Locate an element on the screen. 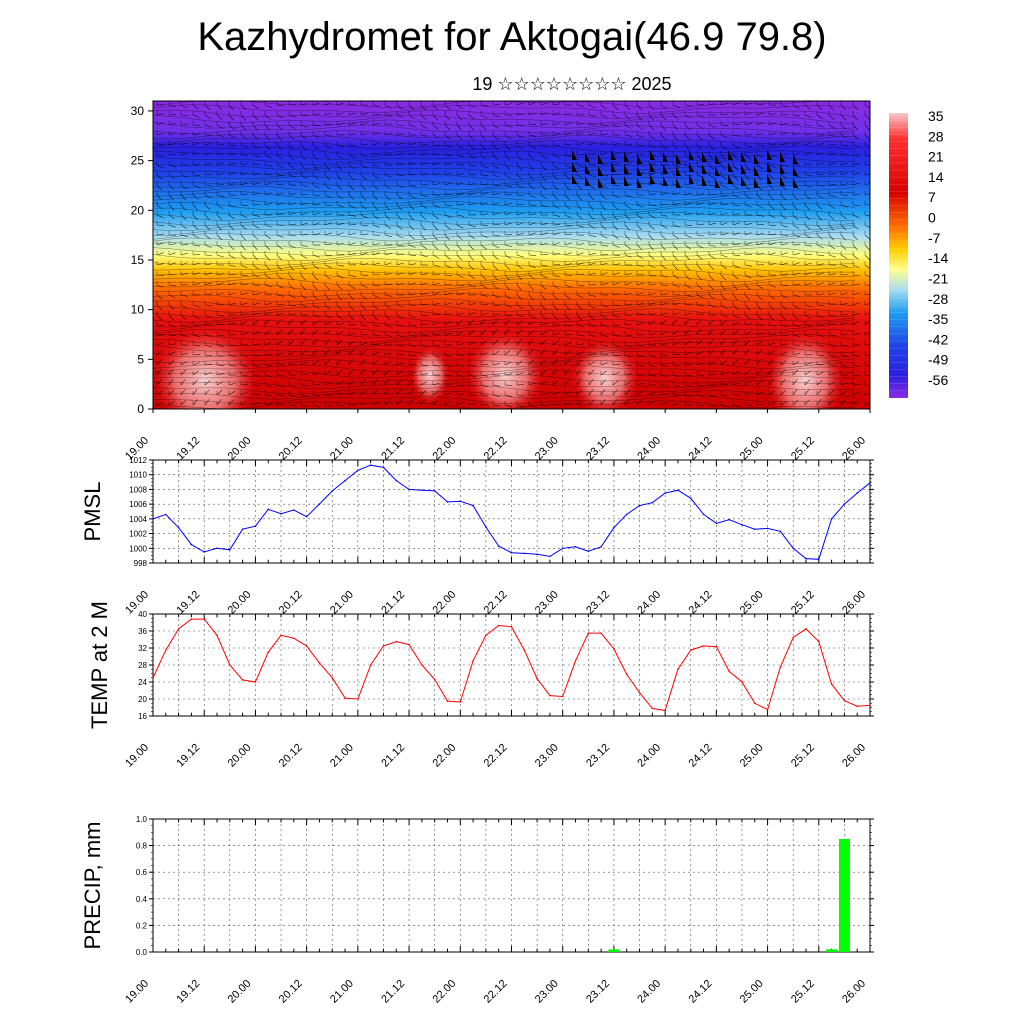  colorbar-label: 21 is located at coordinates (936, 157).